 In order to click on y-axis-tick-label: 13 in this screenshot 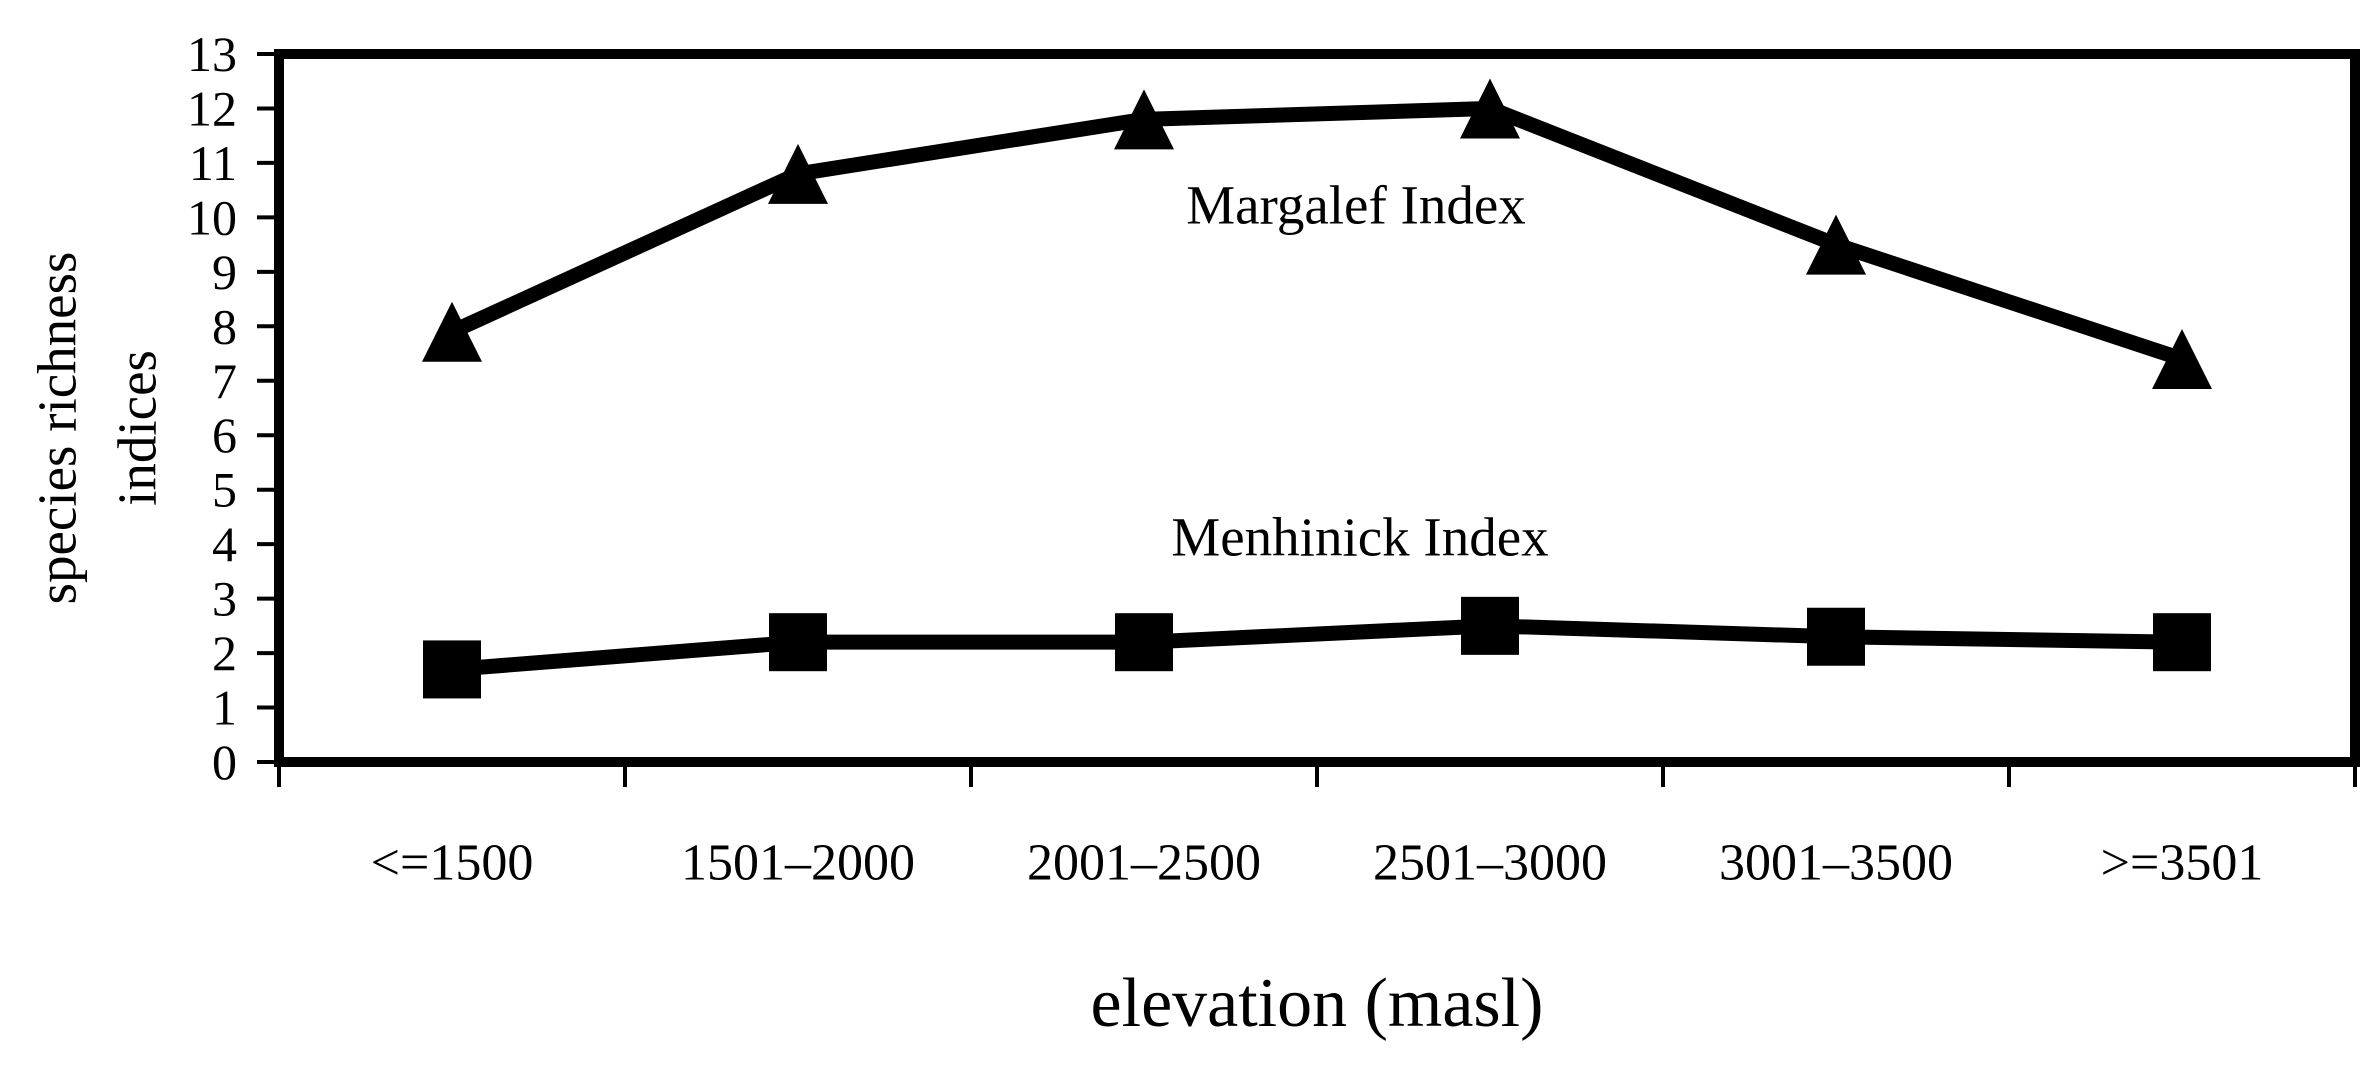, I will do `click(212, 54)`.